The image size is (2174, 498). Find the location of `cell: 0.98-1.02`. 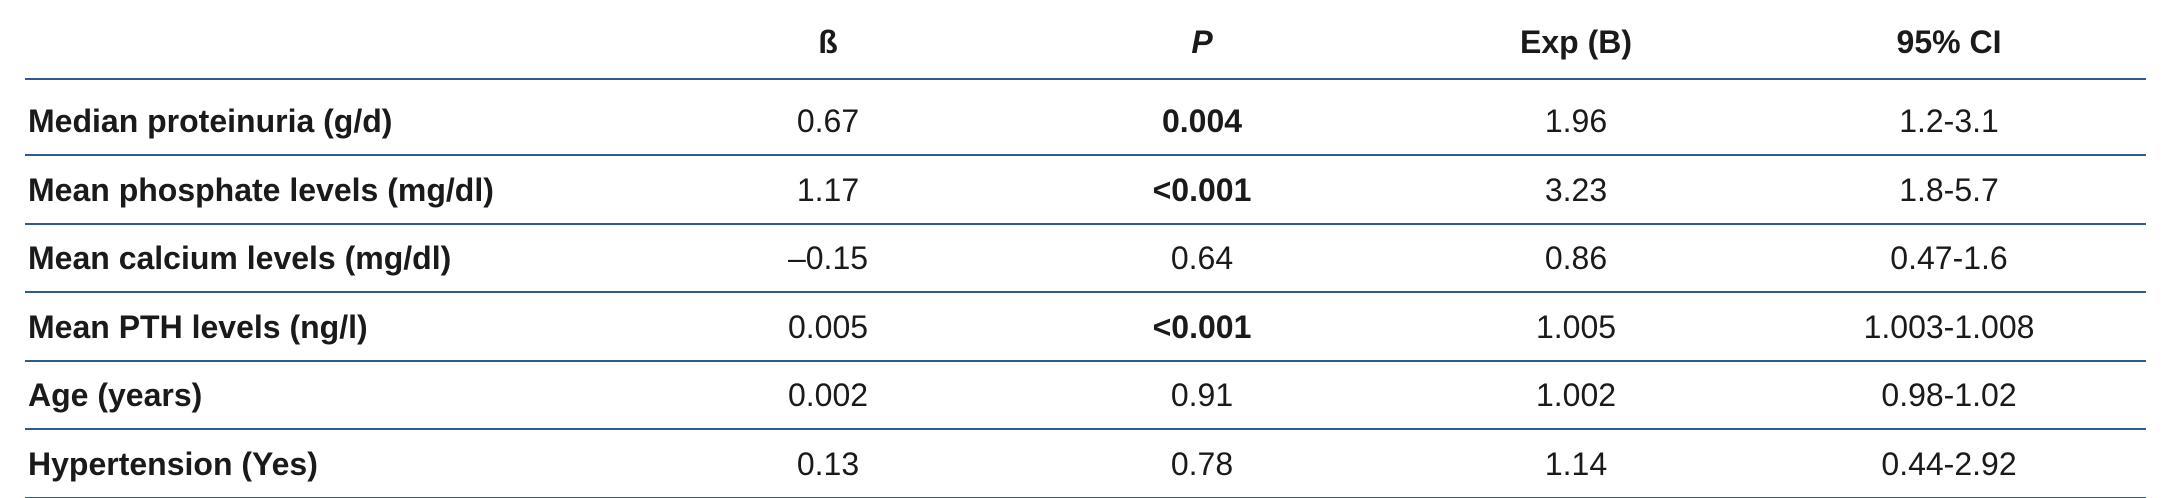

cell: 0.98-1.02 is located at coordinates (1949, 395).